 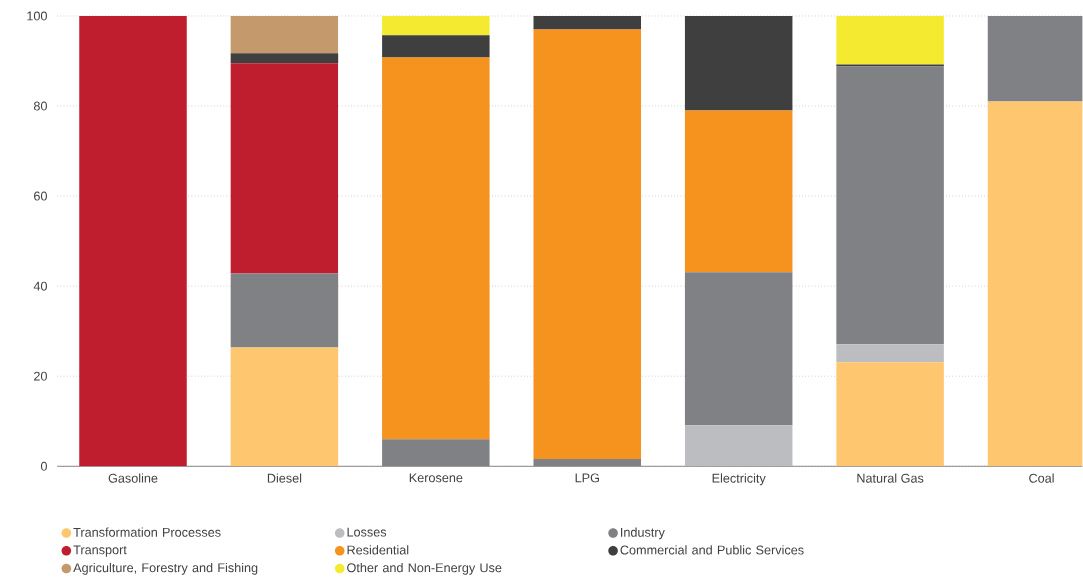 What do you see at coordinates (100, 551) in the screenshot?
I see `legend-label: Transport` at bounding box center [100, 551].